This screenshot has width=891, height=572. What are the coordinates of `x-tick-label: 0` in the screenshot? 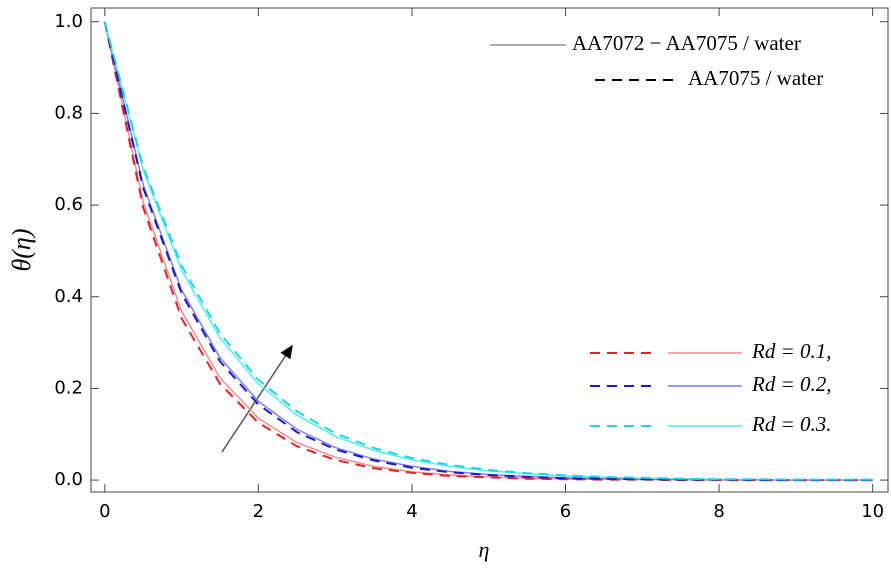 It's located at (104, 511).